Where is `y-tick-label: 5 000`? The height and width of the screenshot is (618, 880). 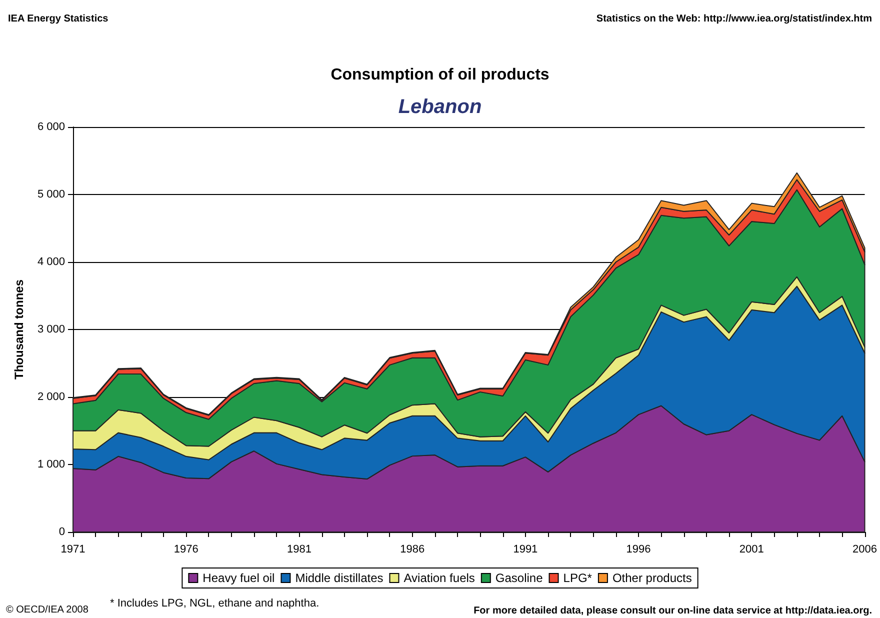
y-tick-label: 5 000 is located at coordinates (51, 194).